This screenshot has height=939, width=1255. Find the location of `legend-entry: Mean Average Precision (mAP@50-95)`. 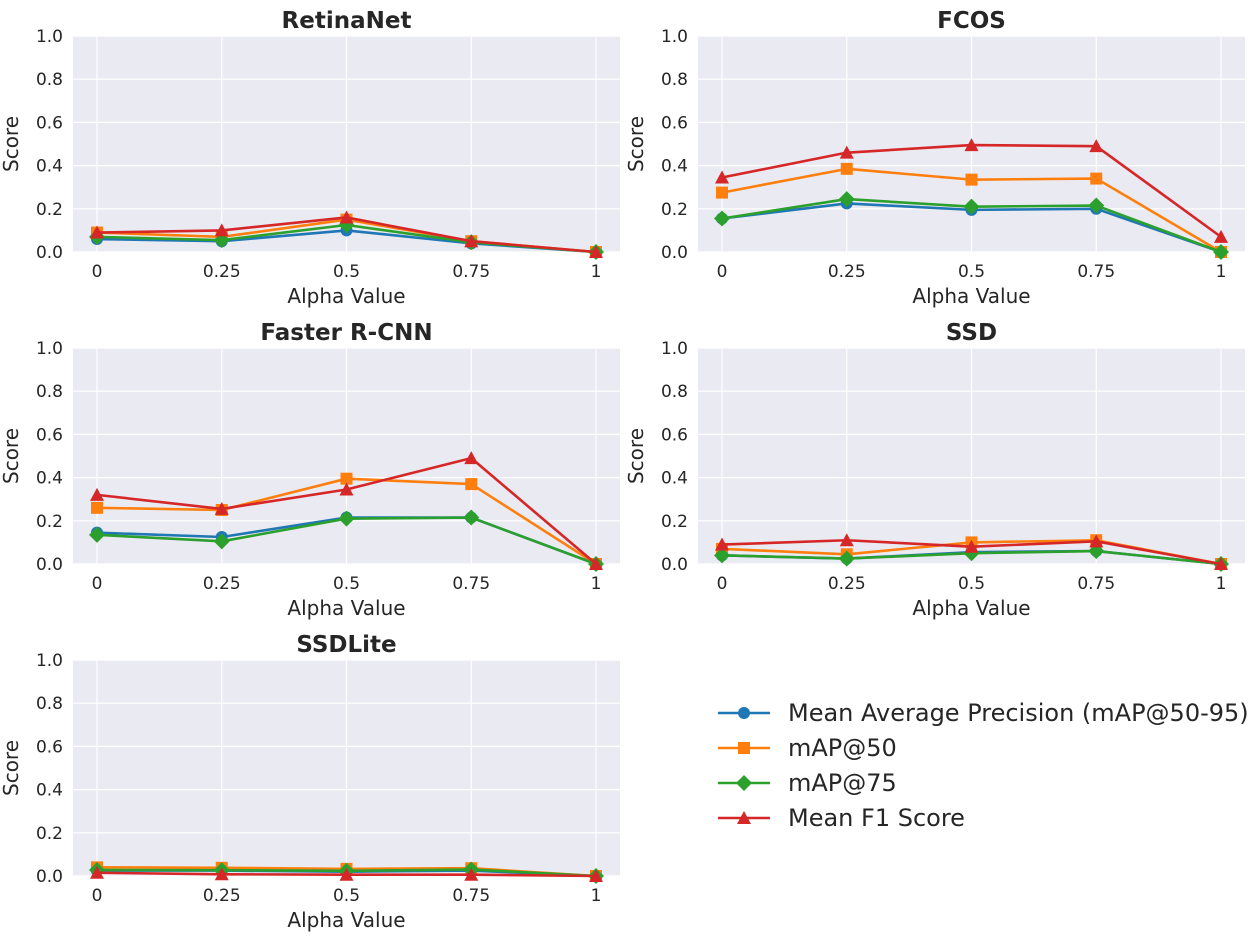

legend-entry: Mean Average Precision (mAP@50-95) is located at coordinates (983, 713).